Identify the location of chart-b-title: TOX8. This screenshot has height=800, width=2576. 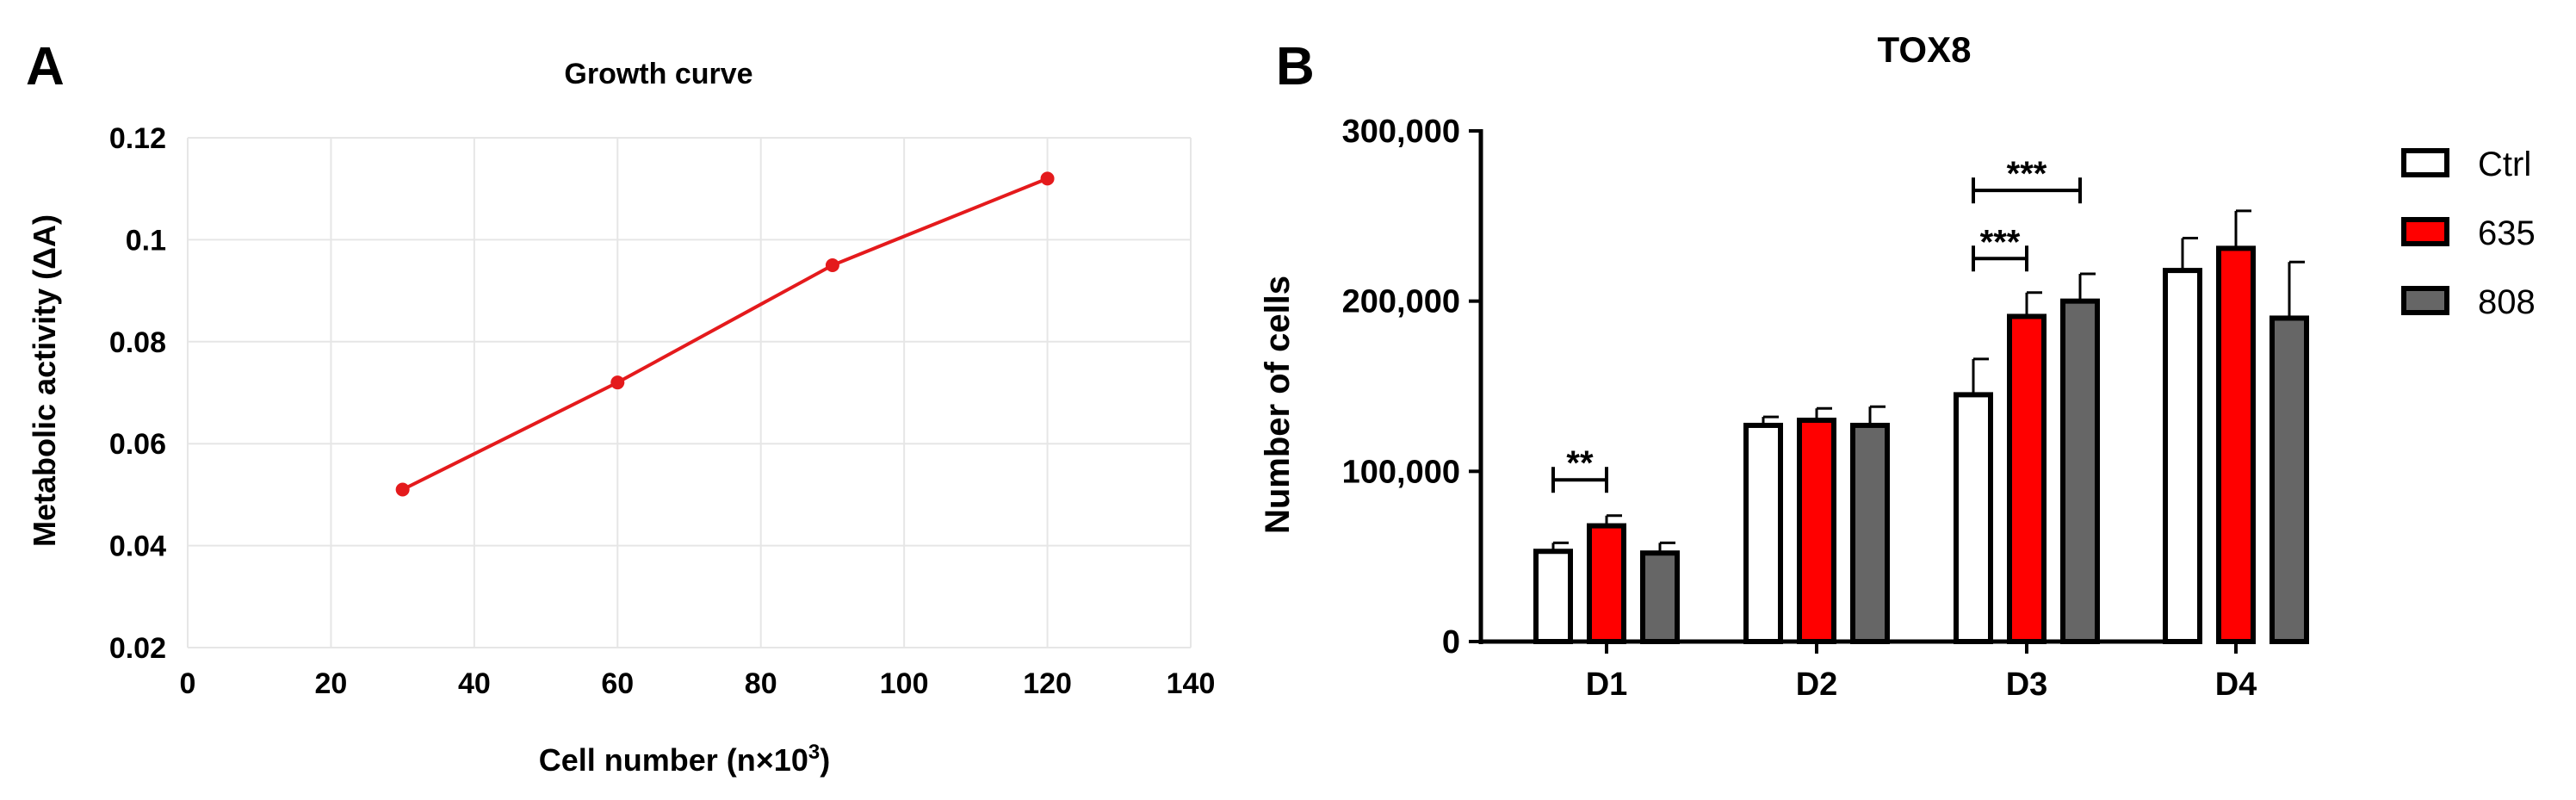
(1925, 49).